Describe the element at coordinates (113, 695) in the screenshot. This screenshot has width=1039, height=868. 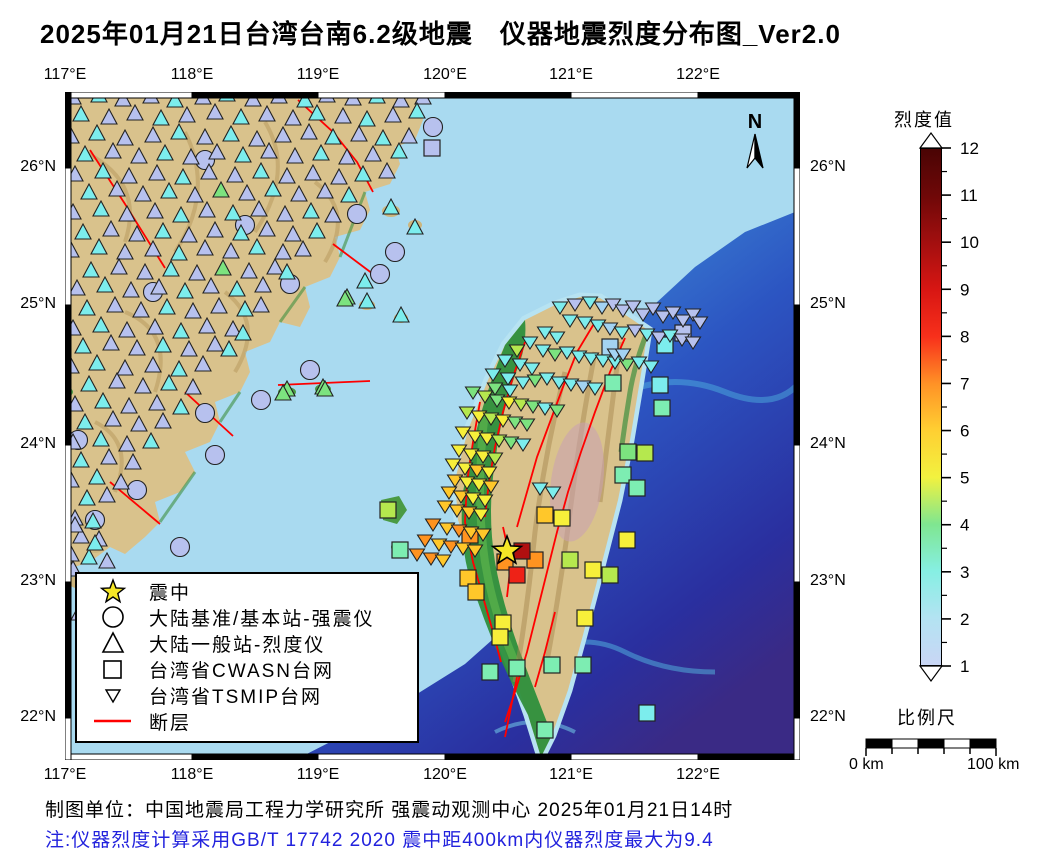
I see `tri-down-icon` at that location.